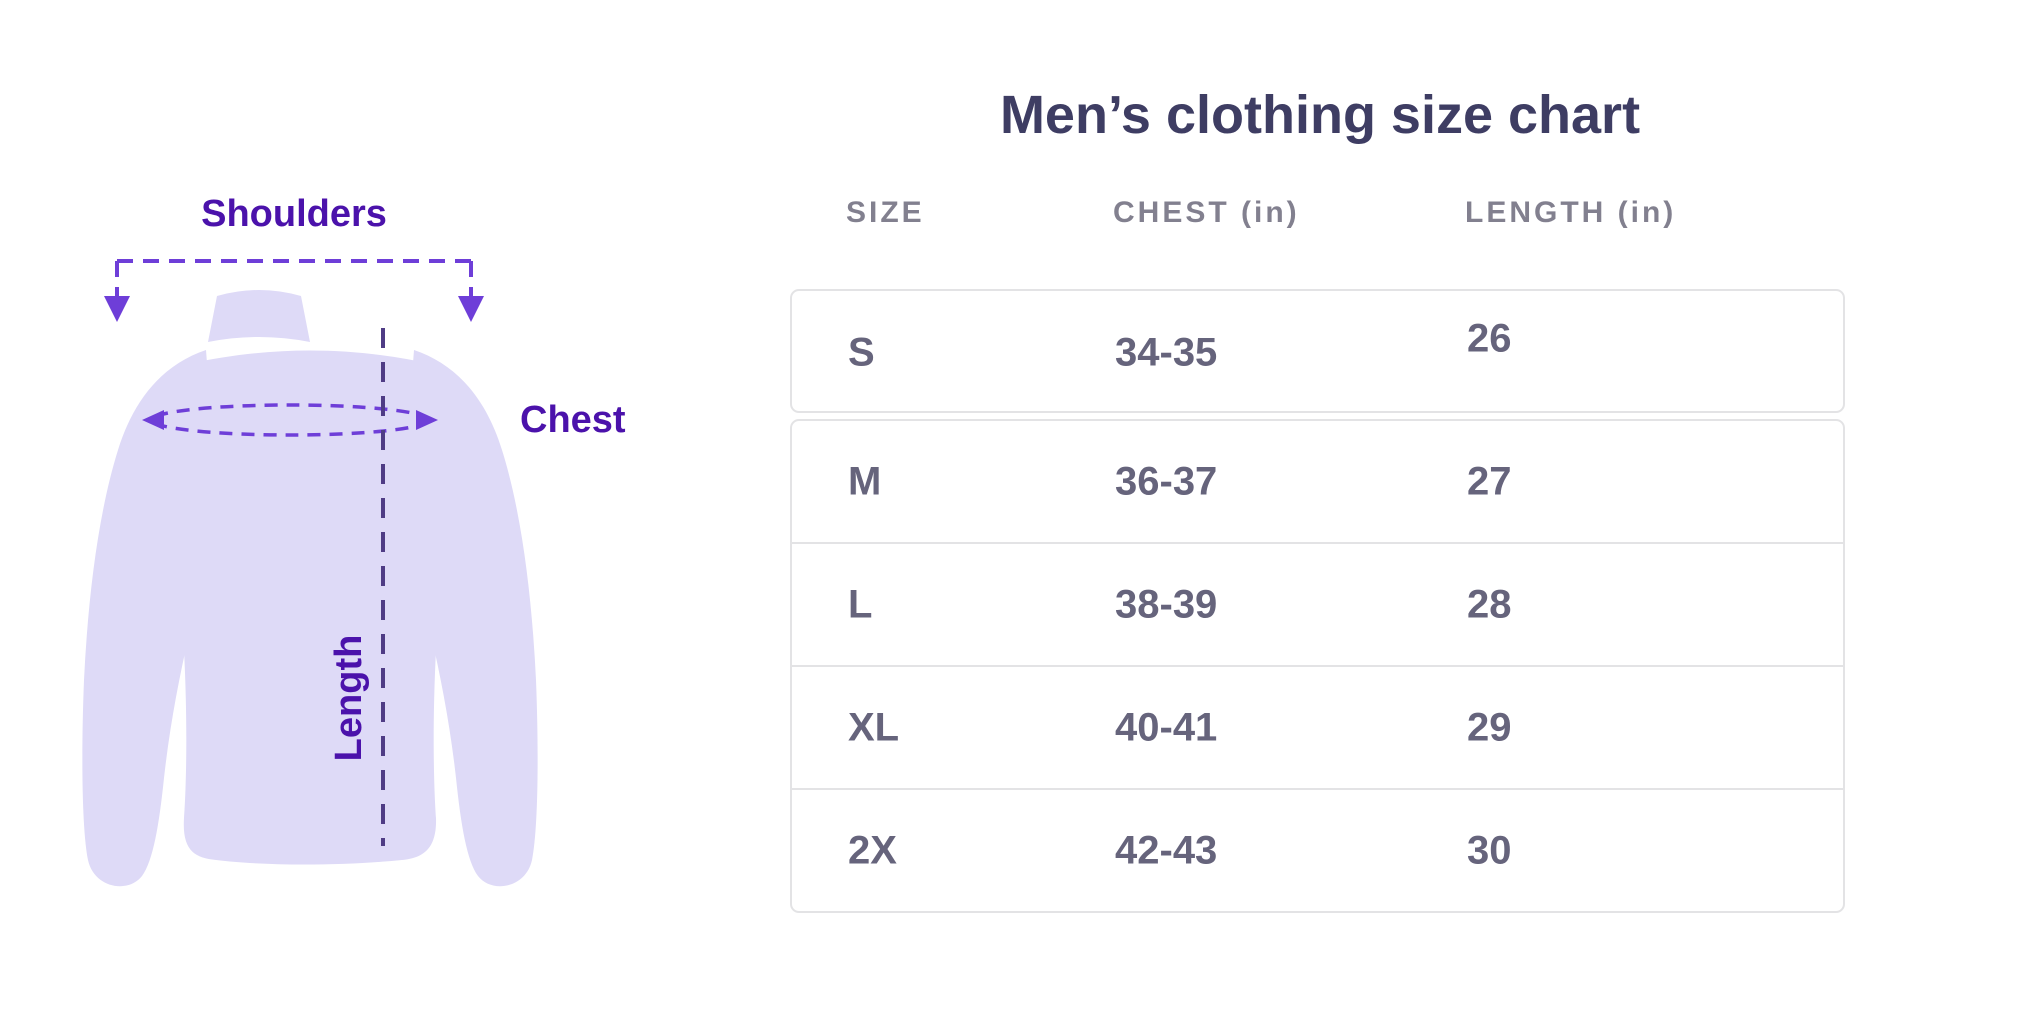  What do you see at coordinates (872, 850) in the screenshot?
I see `size-cell: 2X` at bounding box center [872, 850].